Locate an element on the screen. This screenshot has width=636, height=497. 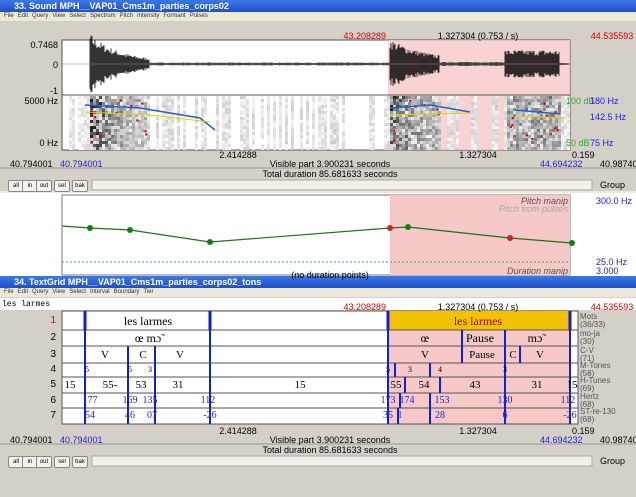
menu-item: Boundary is located at coordinates (126, 292).